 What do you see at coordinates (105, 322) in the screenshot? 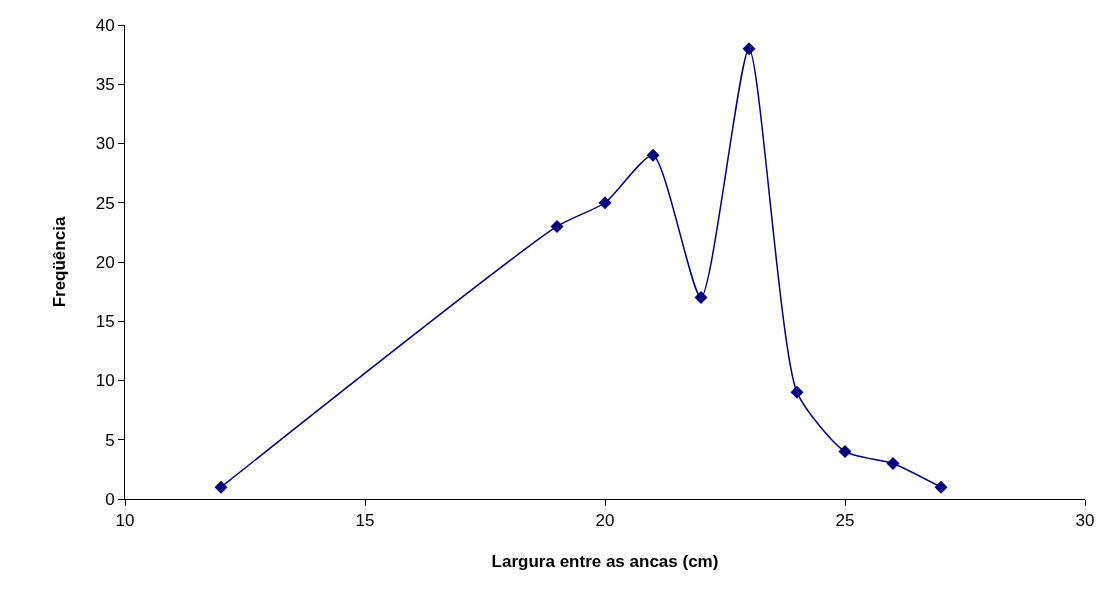
I see `y-tick-label: 15` at bounding box center [105, 322].